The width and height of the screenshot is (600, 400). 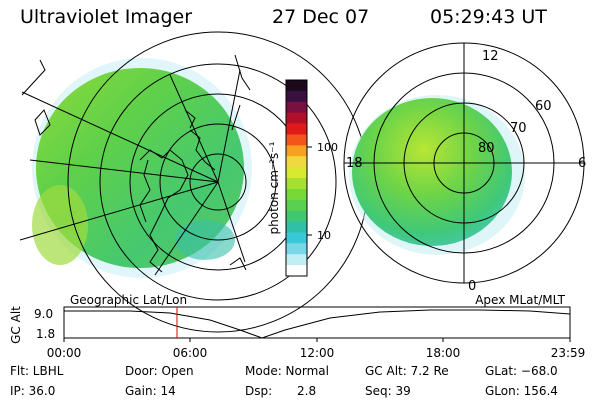 What do you see at coordinates (274, 187) in the screenshot?
I see `colorbar-unit-label: photon cm⁻²s⁻¹` at bounding box center [274, 187].